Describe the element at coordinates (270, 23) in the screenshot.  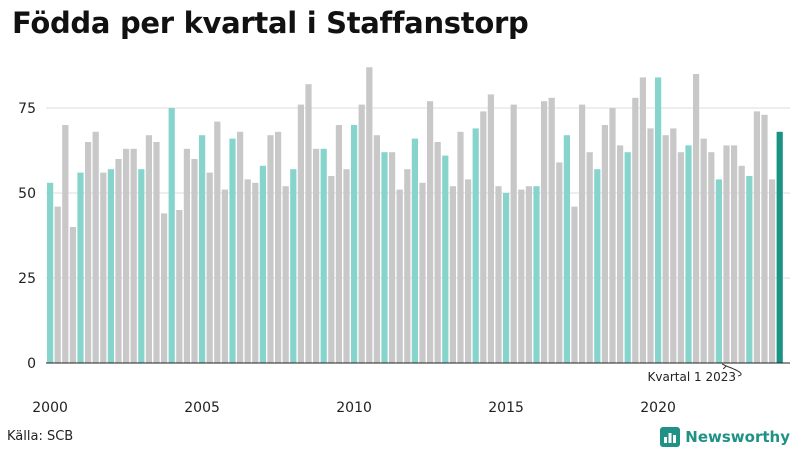
I see `chart-title: Födda per kvartal i Staffanstorp` at that location.